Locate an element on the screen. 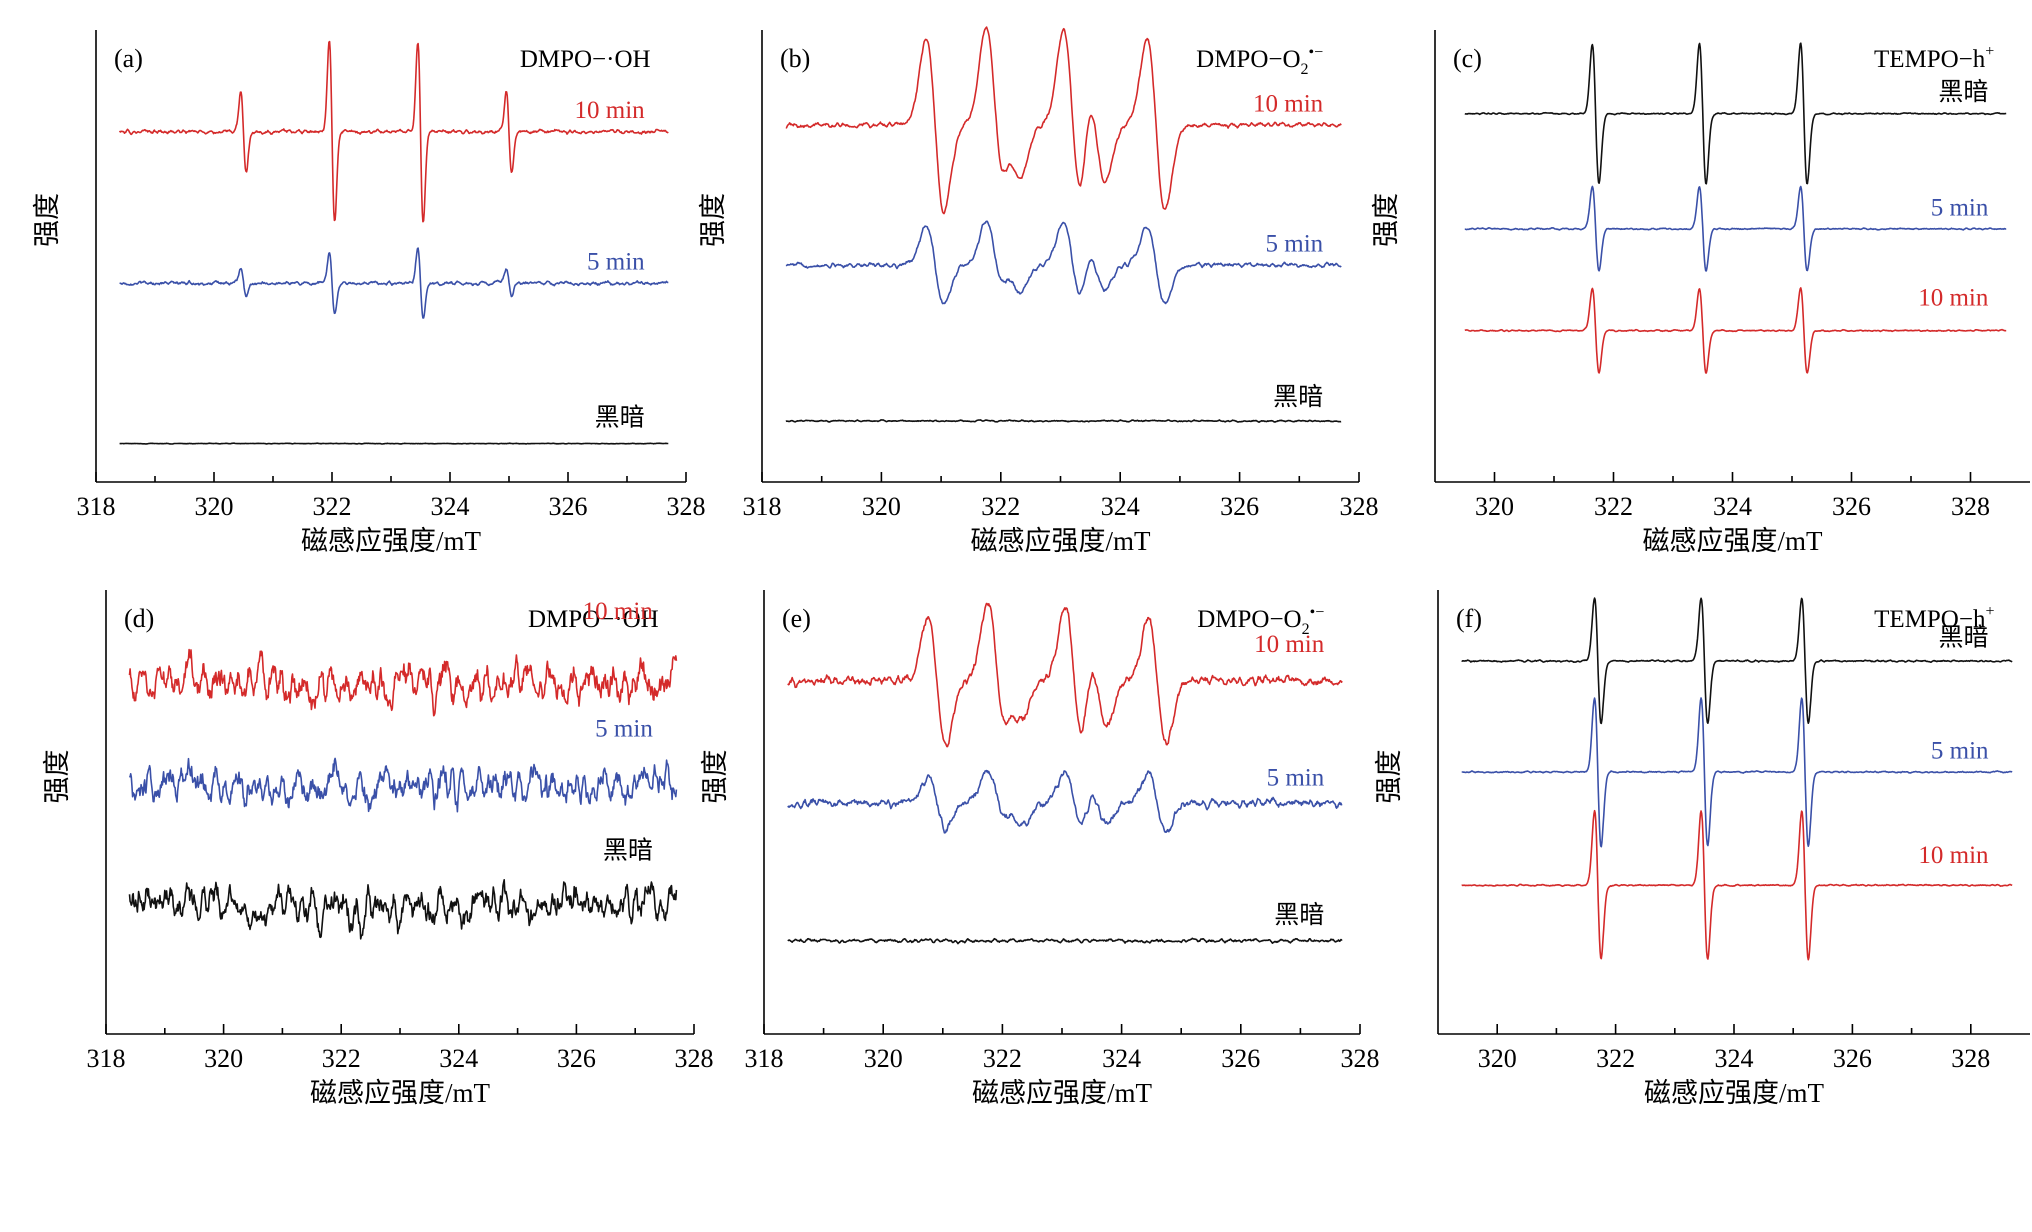 This screenshot has height=1232, width=2032. panel-label: (b) is located at coordinates (795, 58).